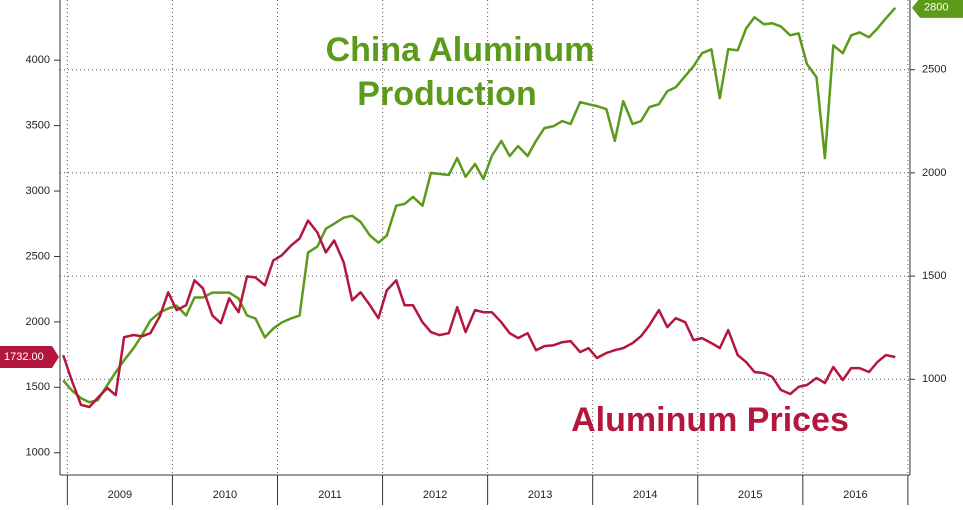 The width and height of the screenshot is (963, 510). What do you see at coordinates (435, 495) in the screenshot?
I see `x-tick-label: 2012` at bounding box center [435, 495].